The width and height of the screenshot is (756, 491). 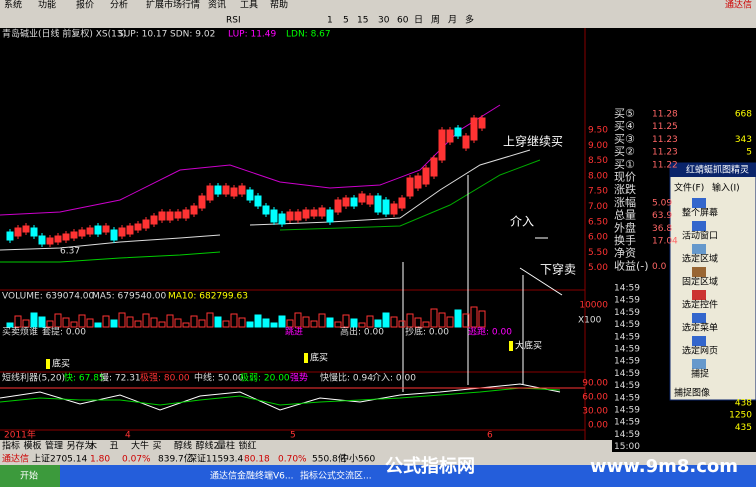 What do you see at coordinates (700, 259) in the screenshot?
I see `capture-button: 选定区域` at bounding box center [700, 259].